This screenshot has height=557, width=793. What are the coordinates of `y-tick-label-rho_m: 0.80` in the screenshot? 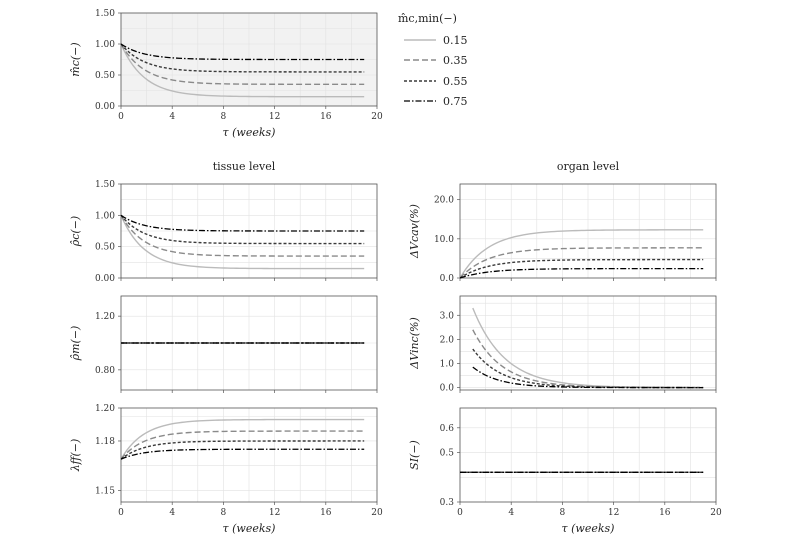 It's located at (105, 371).